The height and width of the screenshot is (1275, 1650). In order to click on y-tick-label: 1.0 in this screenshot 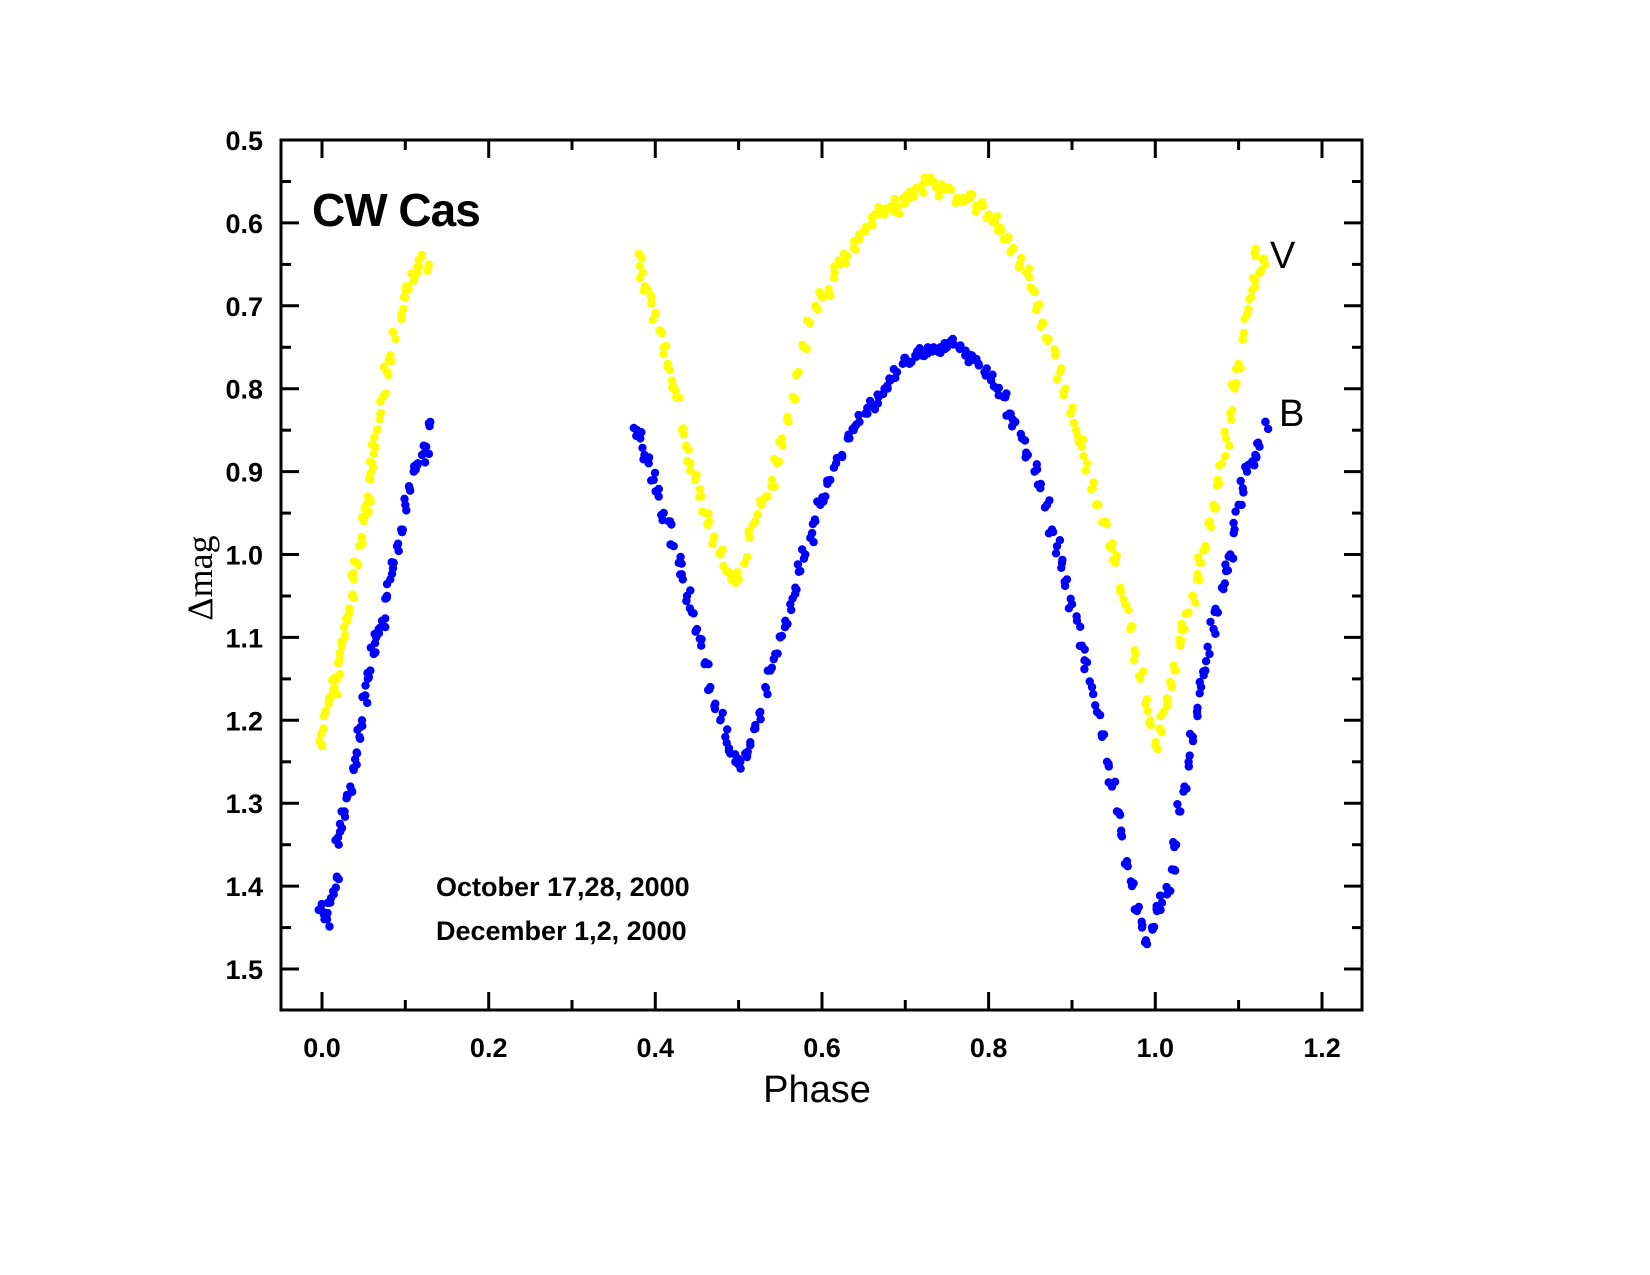, I will do `click(244, 556)`.